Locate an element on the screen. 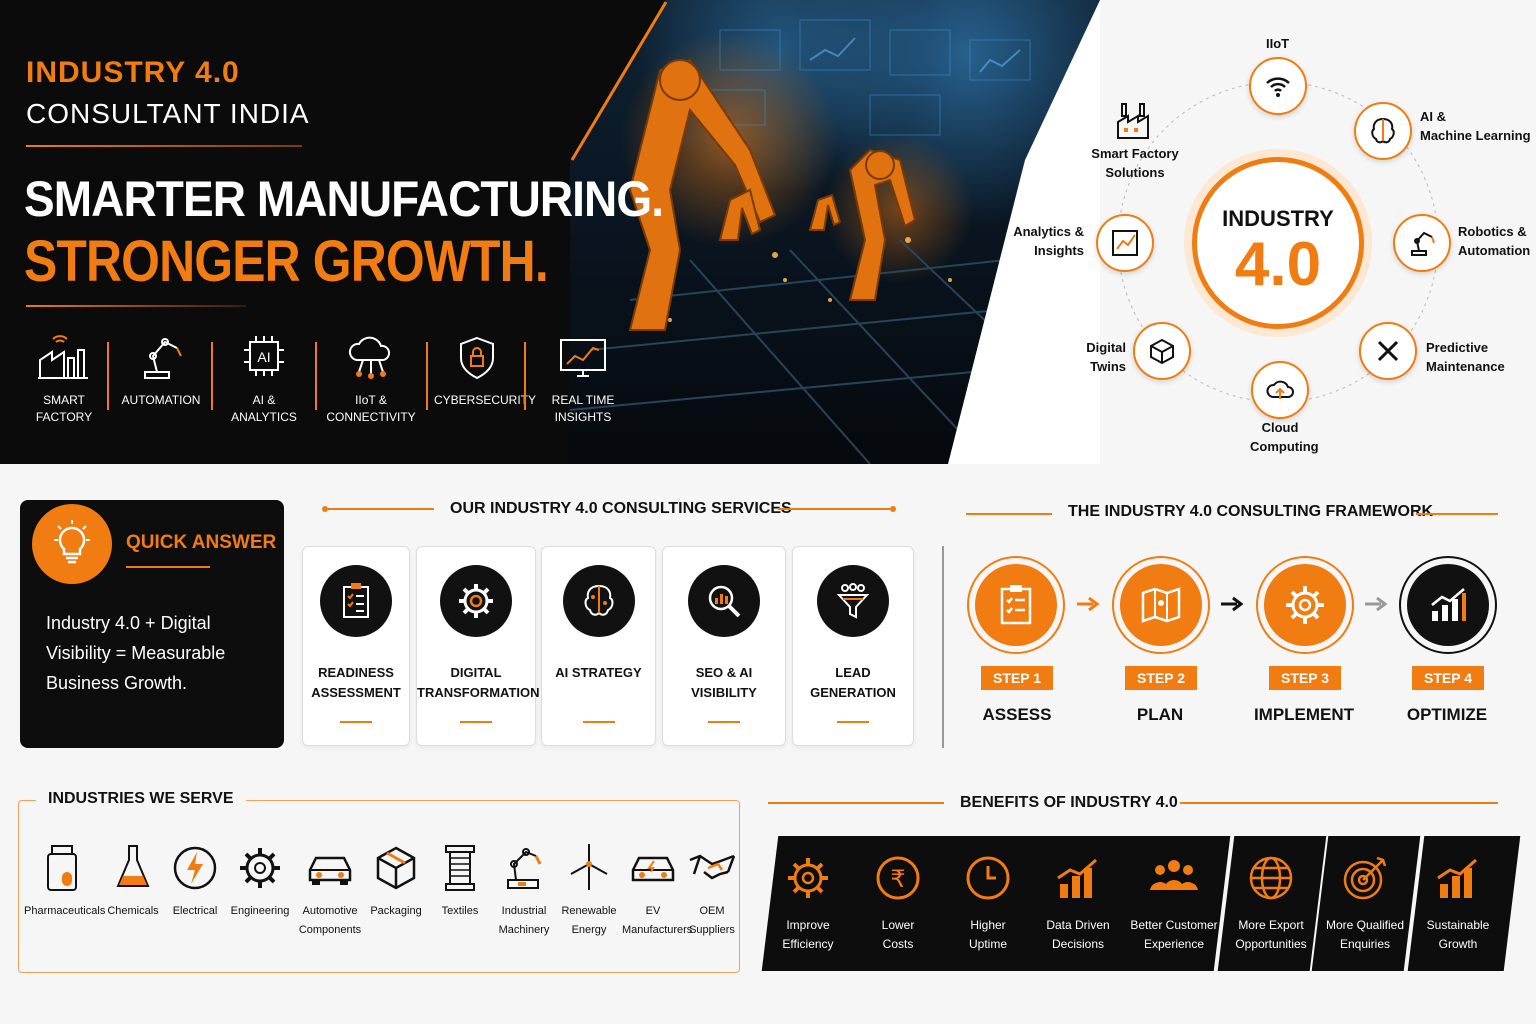 The image size is (1536, 1024). node-label: Predictive Maintenance is located at coordinates (1465, 357).